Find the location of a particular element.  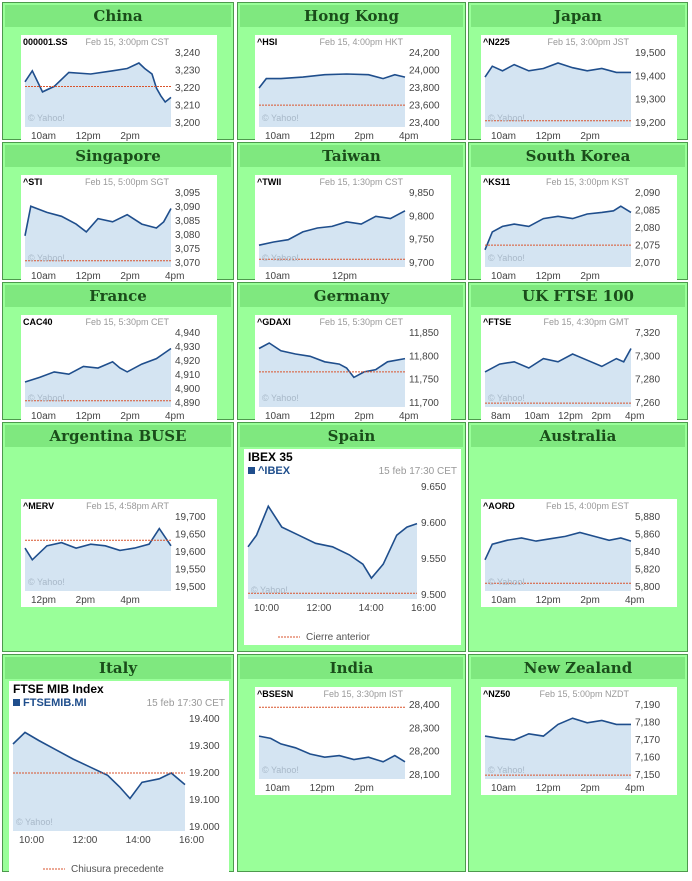

y-tick-label: 4,920 is located at coordinates (187, 361).